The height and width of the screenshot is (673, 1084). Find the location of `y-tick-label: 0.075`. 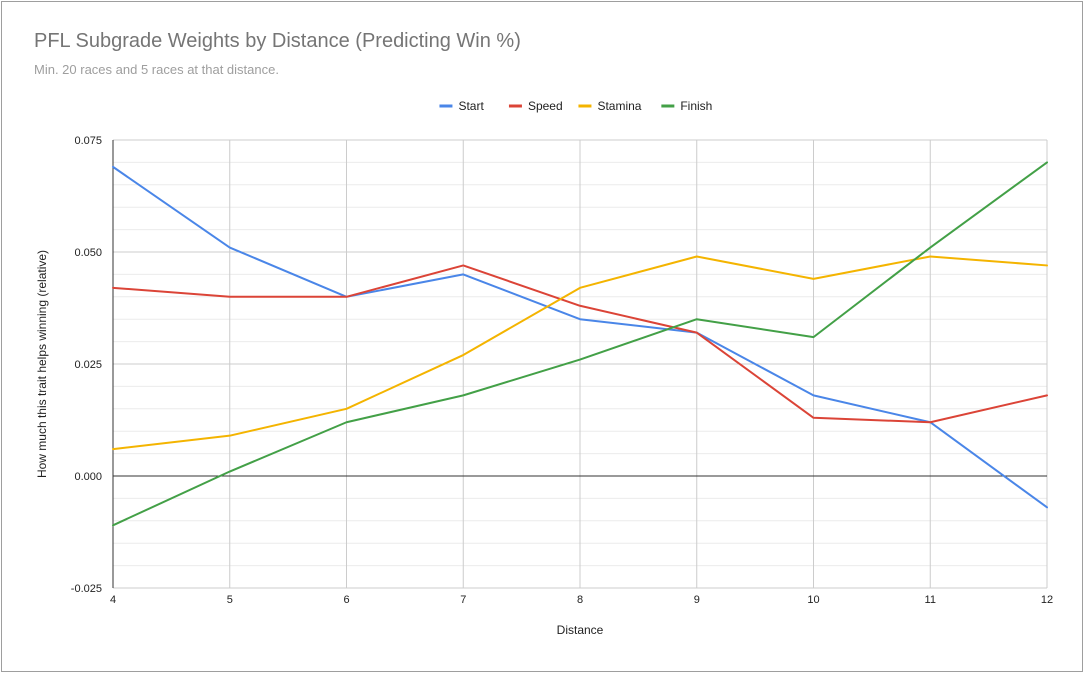

y-tick-label: 0.075 is located at coordinates (88, 141).